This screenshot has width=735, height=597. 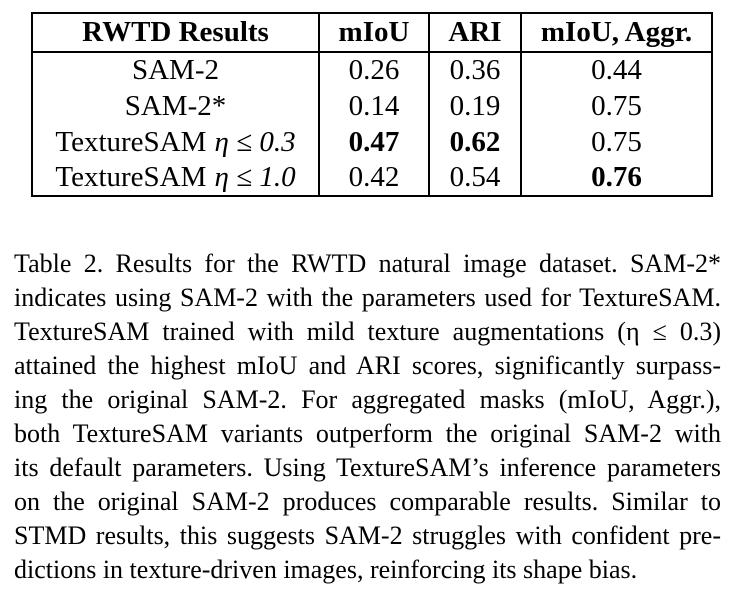 I want to click on cell-miou: 0.26, so click(x=373, y=70).